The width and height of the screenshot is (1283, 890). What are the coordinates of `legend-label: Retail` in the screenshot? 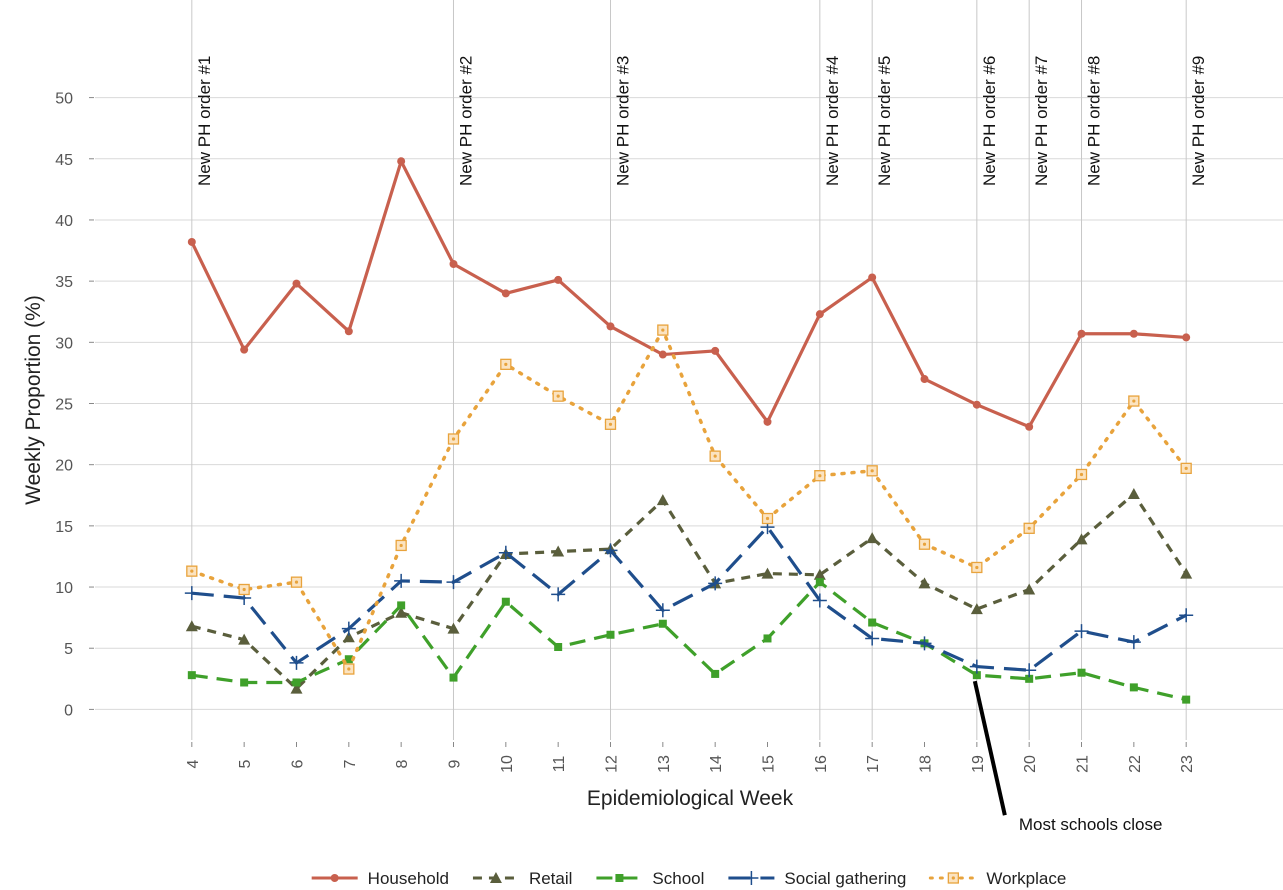 It's located at (550, 878).